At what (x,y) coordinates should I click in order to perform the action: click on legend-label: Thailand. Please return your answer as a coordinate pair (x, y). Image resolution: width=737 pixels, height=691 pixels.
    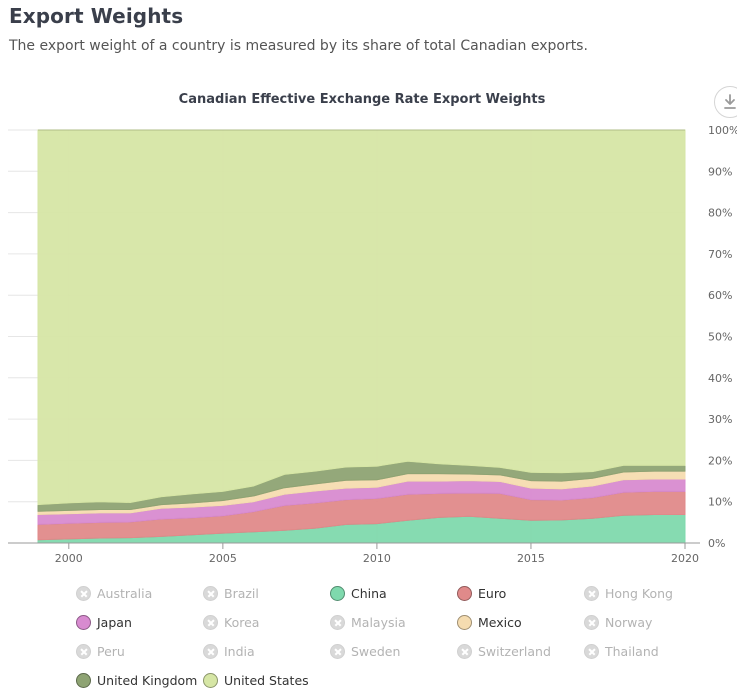
    Looking at the image, I should click on (632, 651).